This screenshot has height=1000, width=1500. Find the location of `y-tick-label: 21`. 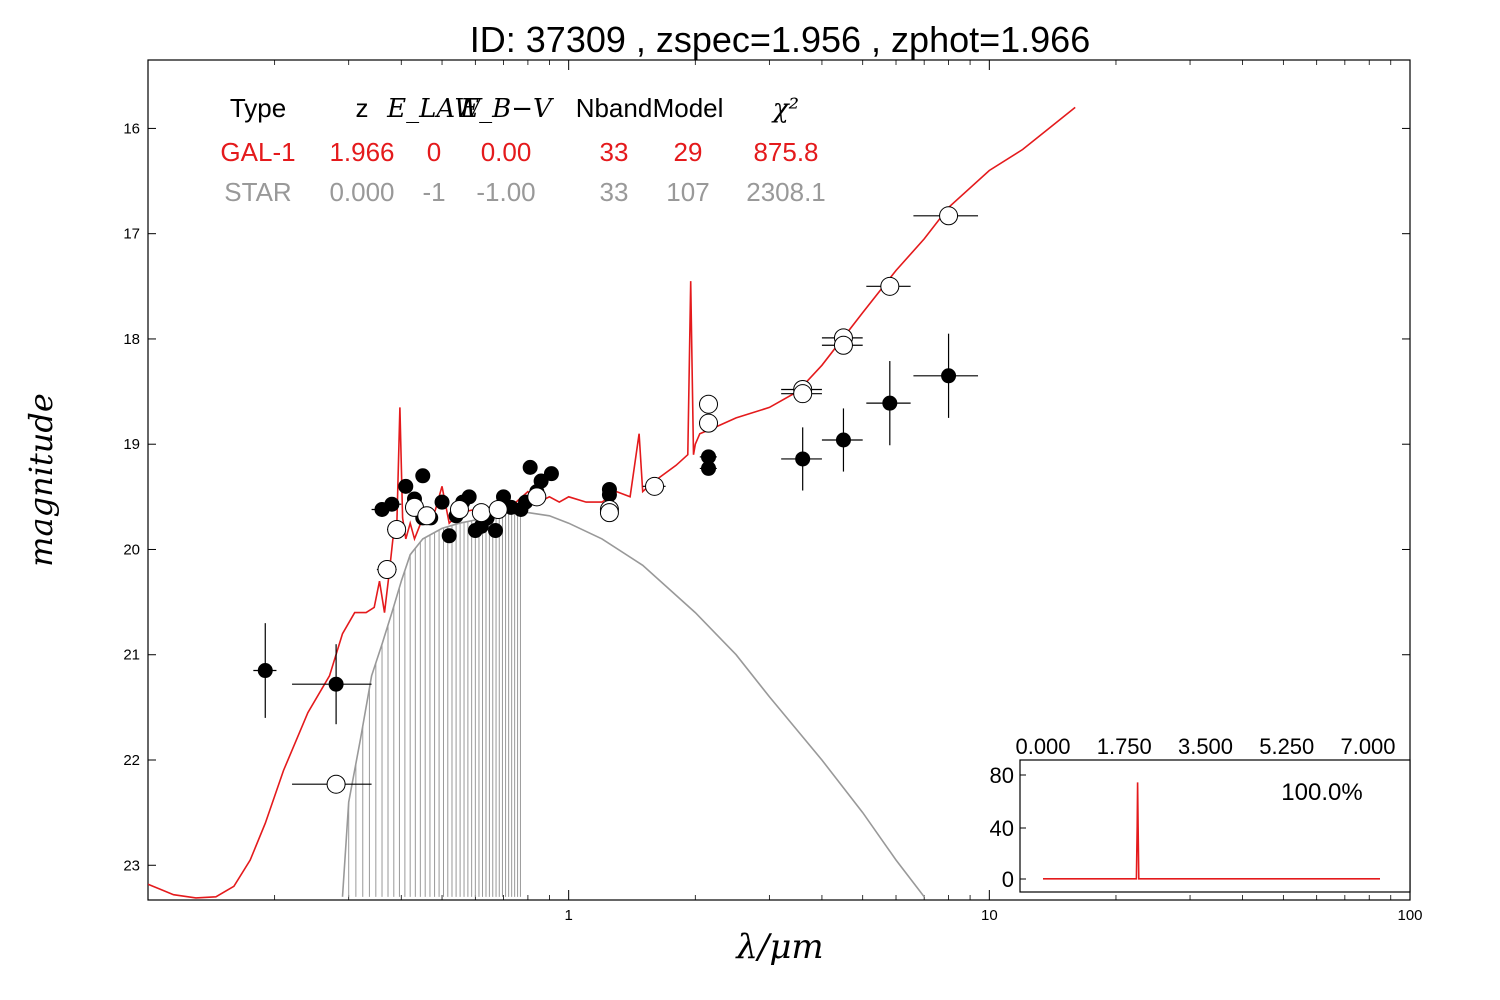

y-tick-label: 21 is located at coordinates (131, 655).